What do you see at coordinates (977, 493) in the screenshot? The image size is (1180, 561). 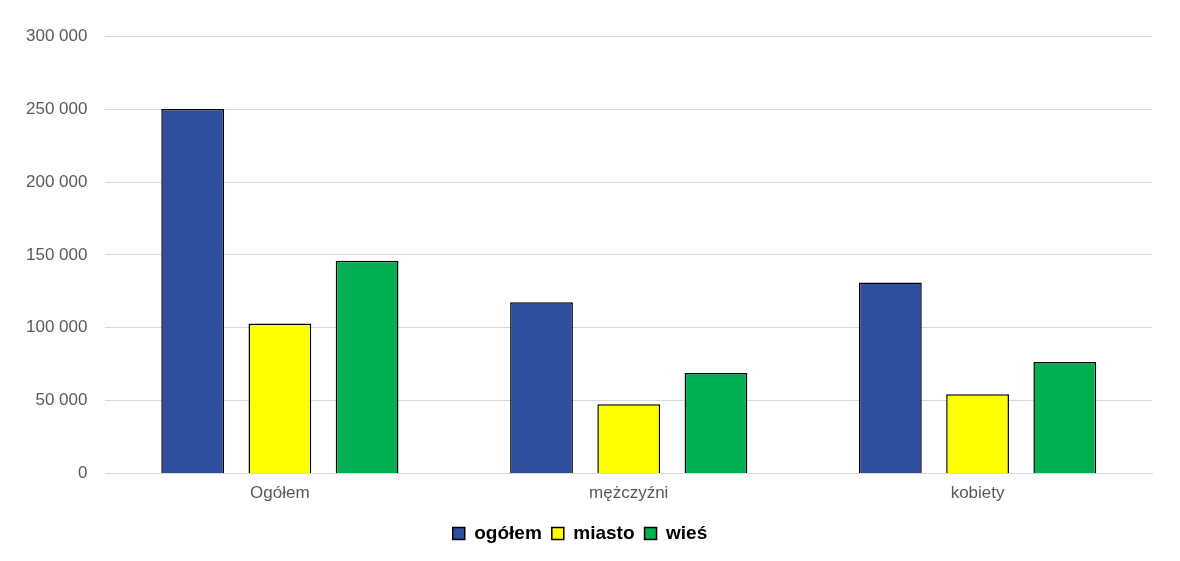 I see `x-tick-label: kobiety` at bounding box center [977, 493].